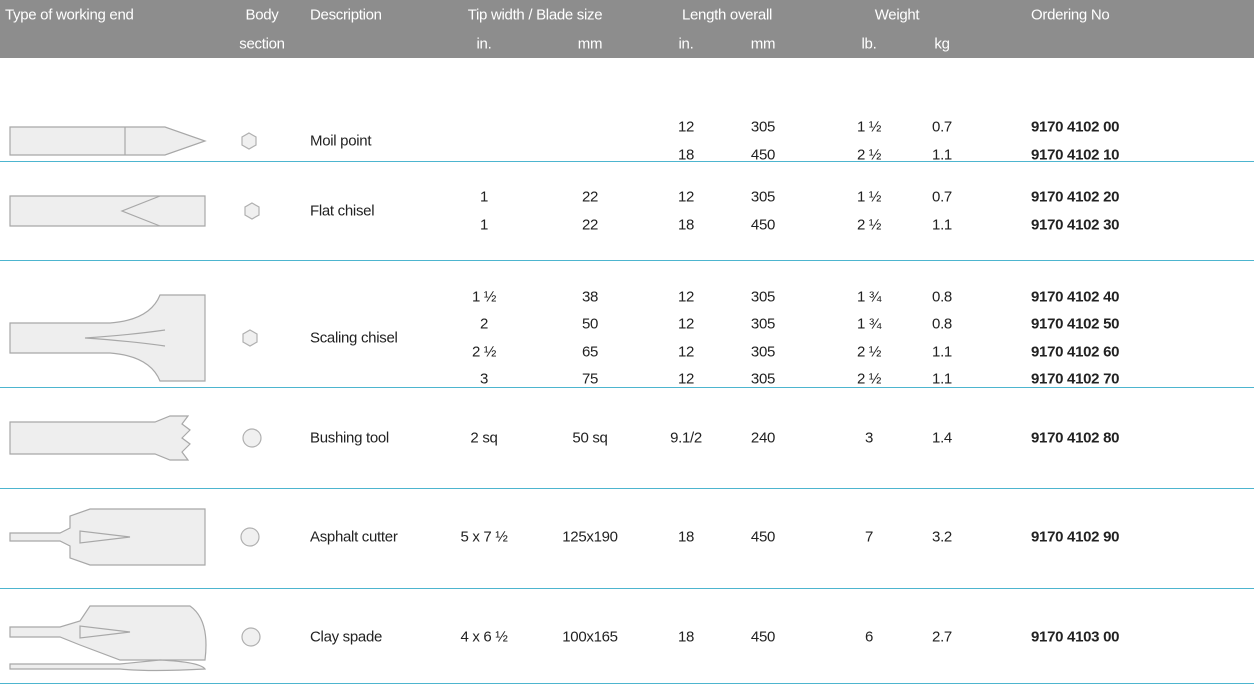 The image size is (1254, 684). I want to click on cell-order: 9170 4102 40, so click(1075, 297).